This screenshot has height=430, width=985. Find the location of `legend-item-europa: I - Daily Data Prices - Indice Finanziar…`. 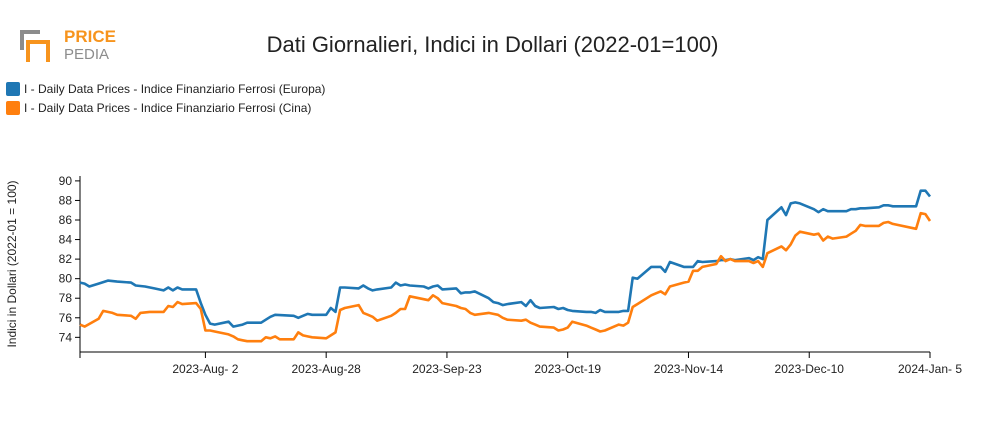

legend-item-europa: I - Daily Data Prices - Indice Finanziar… is located at coordinates (165, 88).